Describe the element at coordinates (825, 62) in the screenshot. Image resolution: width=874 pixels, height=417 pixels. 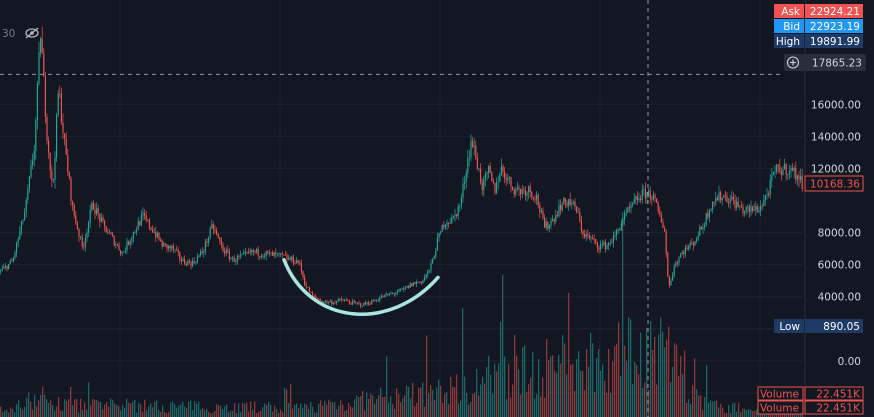
I see `crosshair-price-label: 17865.23` at that location.